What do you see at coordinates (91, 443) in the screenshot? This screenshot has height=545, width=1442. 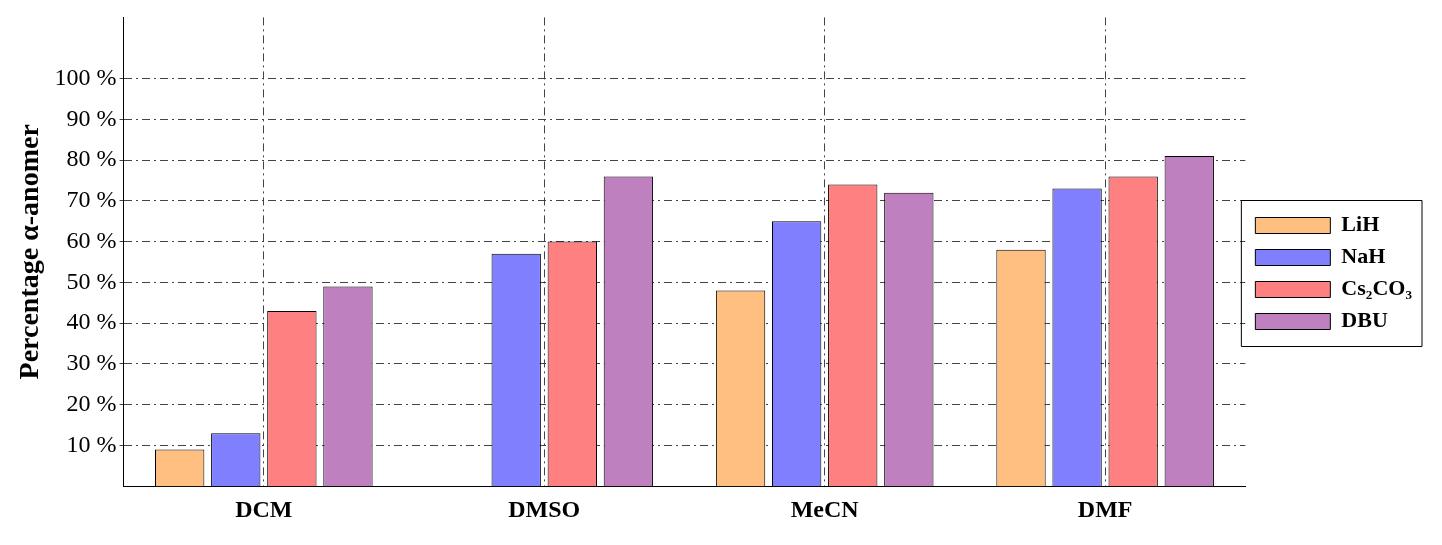 I see `y-tick-label: 10 %` at bounding box center [91, 443].